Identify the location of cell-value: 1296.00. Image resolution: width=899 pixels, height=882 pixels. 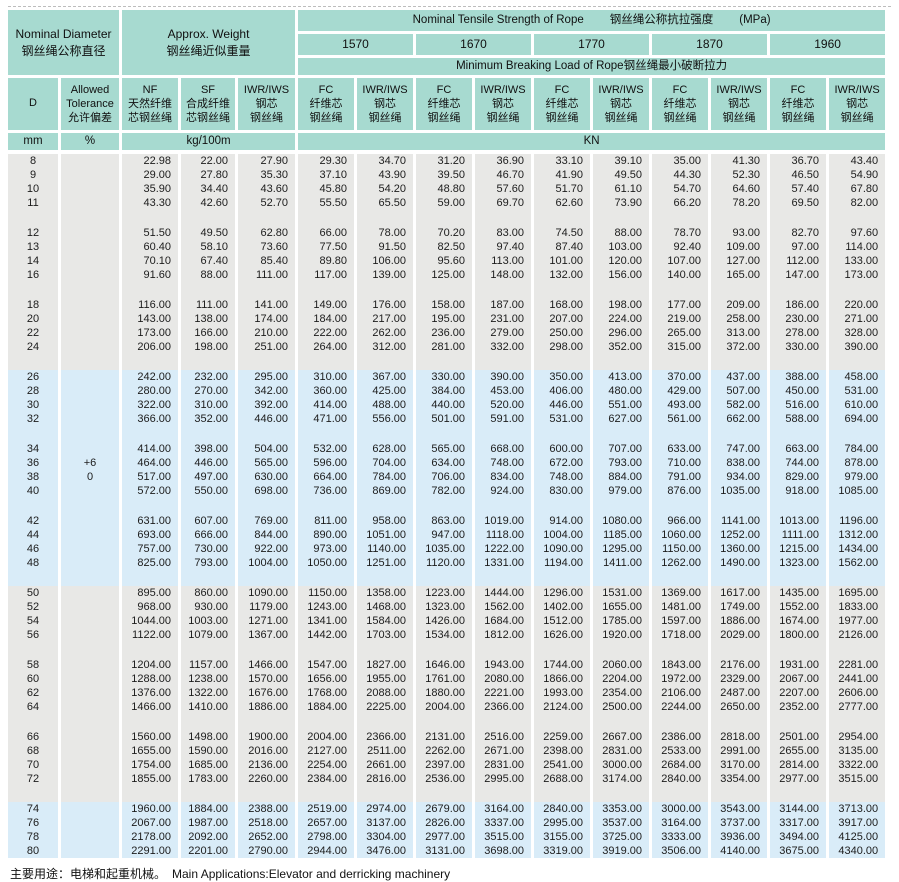
(562, 593).